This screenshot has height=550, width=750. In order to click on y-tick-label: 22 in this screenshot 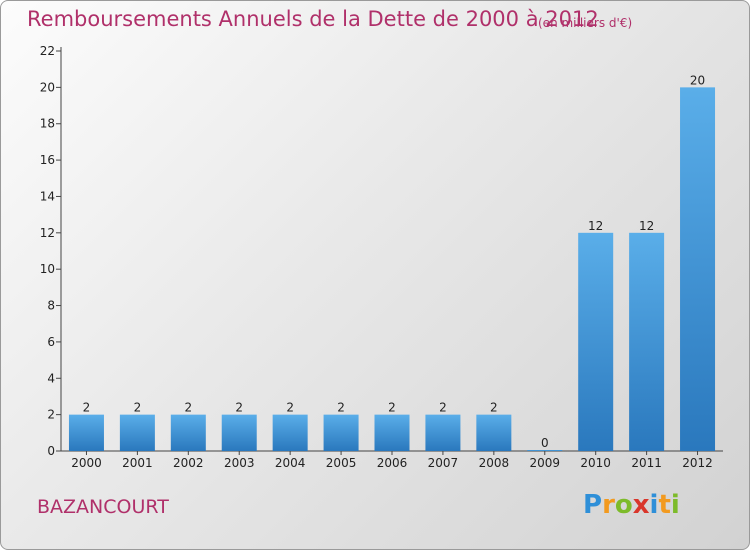, I will do `click(47, 51)`.